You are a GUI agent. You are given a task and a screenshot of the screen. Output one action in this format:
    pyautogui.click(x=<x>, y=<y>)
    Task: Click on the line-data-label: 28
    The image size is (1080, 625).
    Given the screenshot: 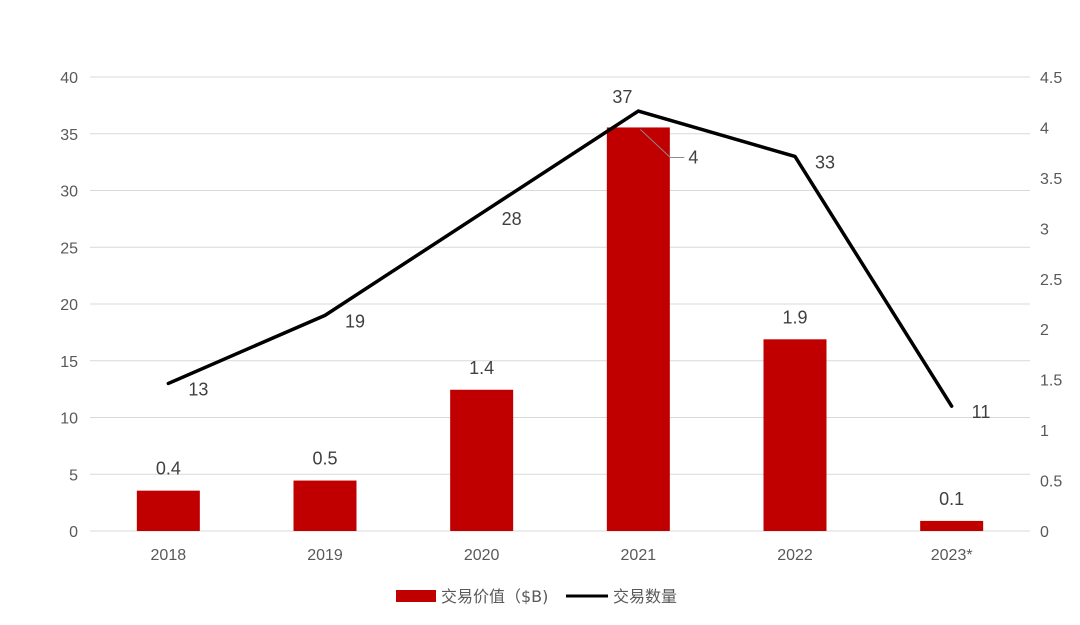 What is the action you would take?
    pyautogui.click(x=512, y=219)
    